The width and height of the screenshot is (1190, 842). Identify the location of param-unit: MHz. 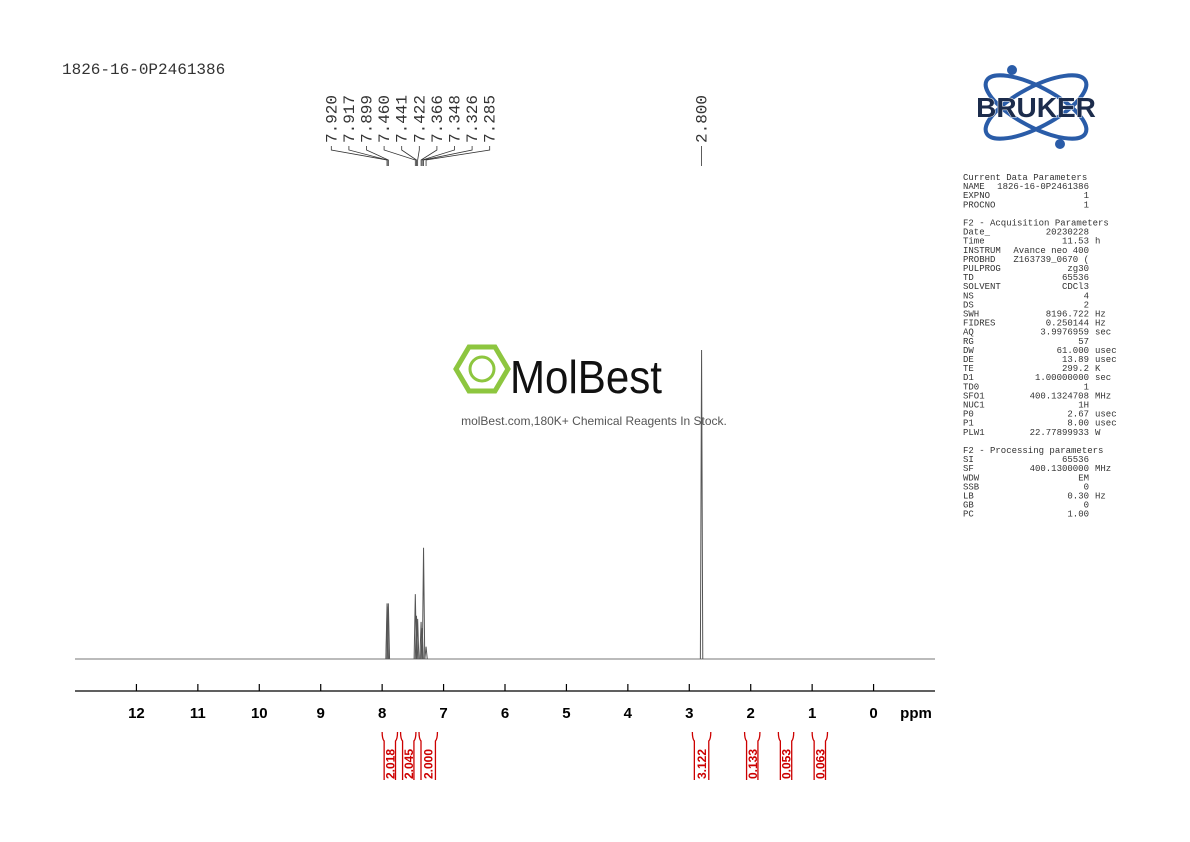
(1103, 469).